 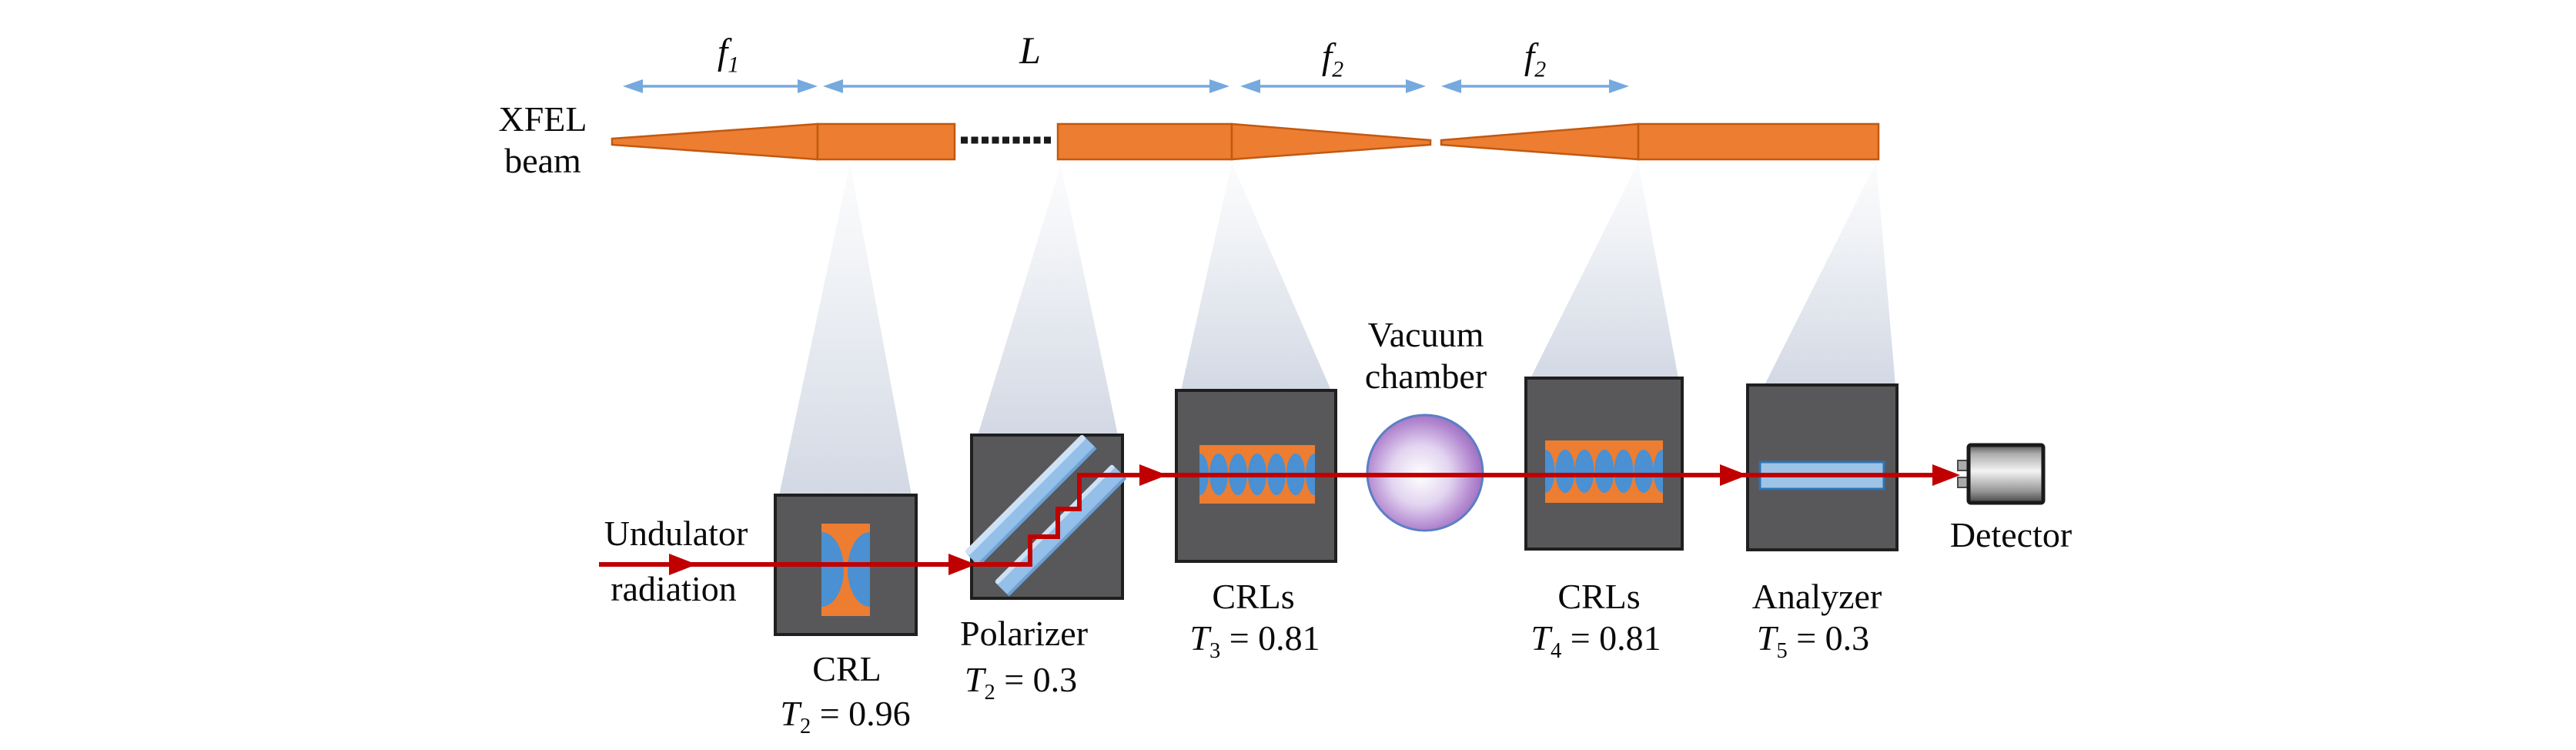 I want to click on detector-icon, so click(x=2002, y=474).